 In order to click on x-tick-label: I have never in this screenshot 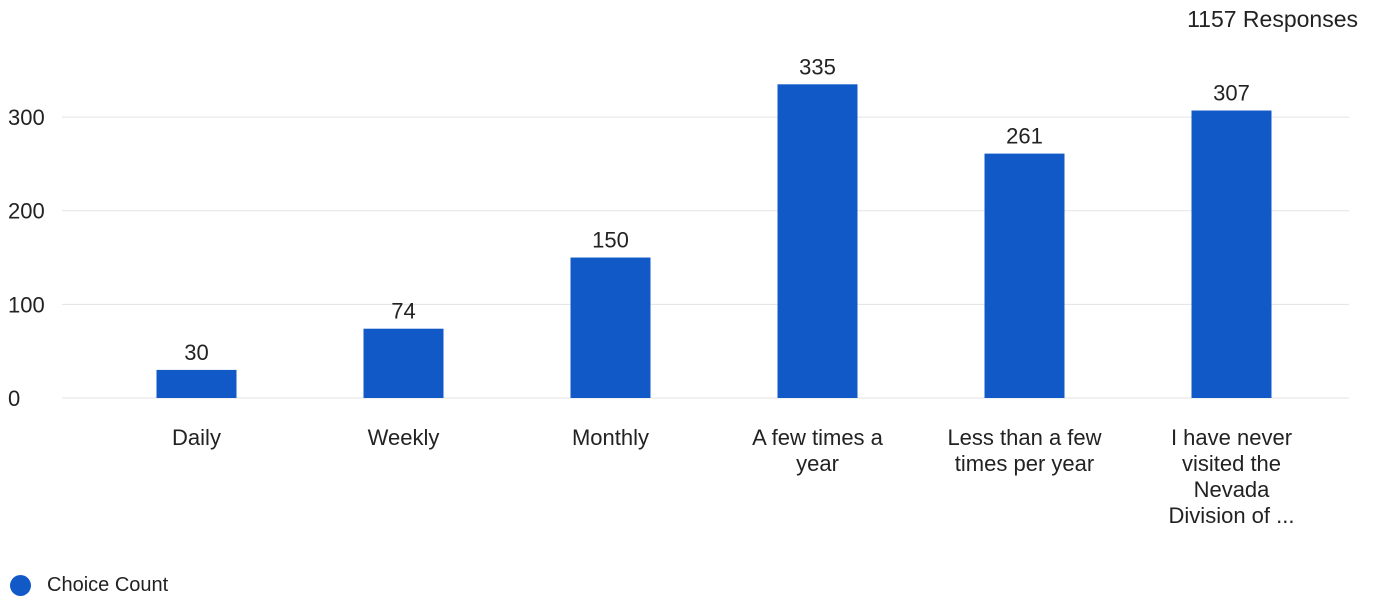, I will do `click(1231, 437)`.